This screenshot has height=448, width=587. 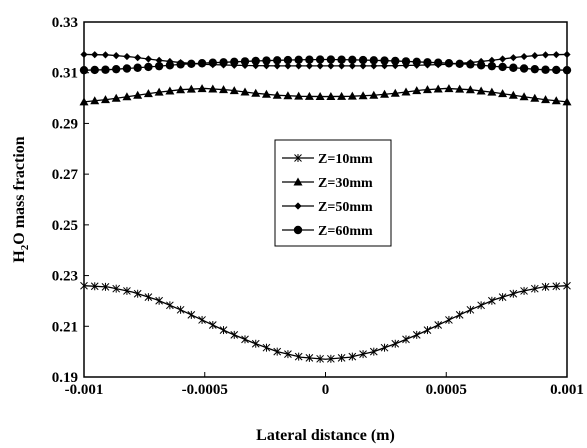 I want to click on x-tick-label: -0.0005, so click(x=205, y=390).